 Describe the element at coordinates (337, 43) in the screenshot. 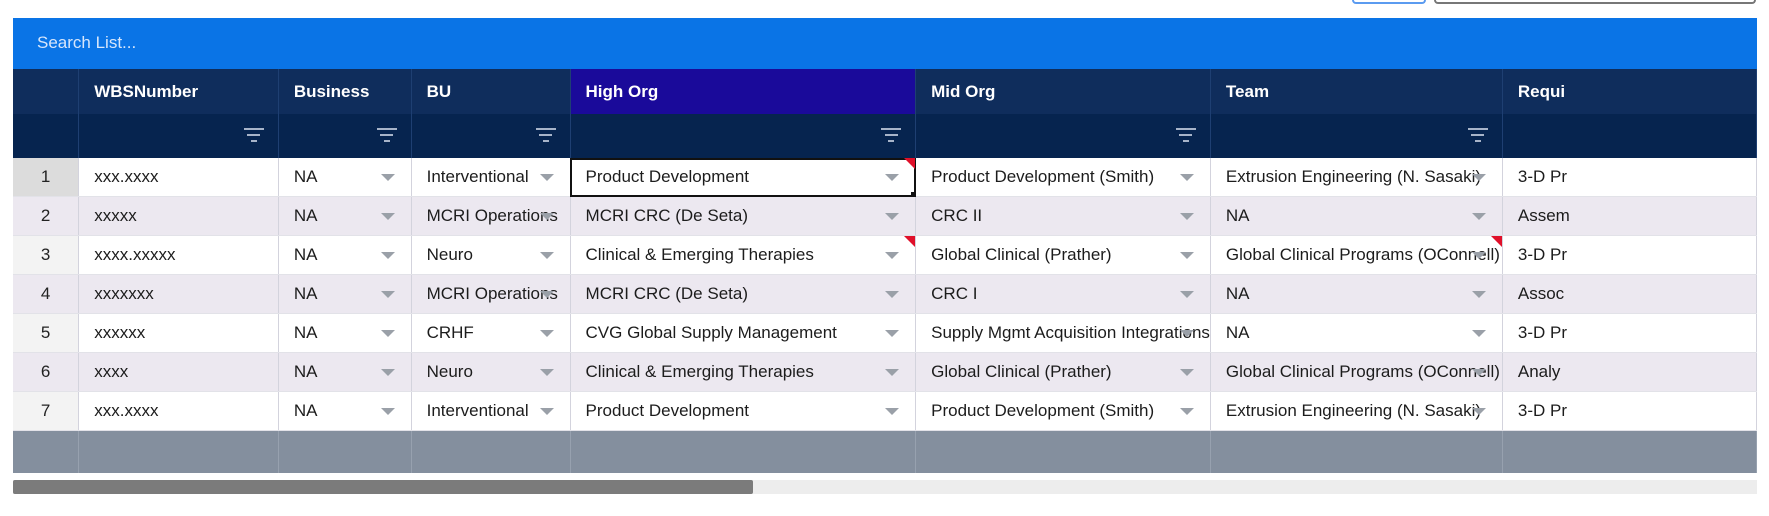

I see `search-input` at that location.